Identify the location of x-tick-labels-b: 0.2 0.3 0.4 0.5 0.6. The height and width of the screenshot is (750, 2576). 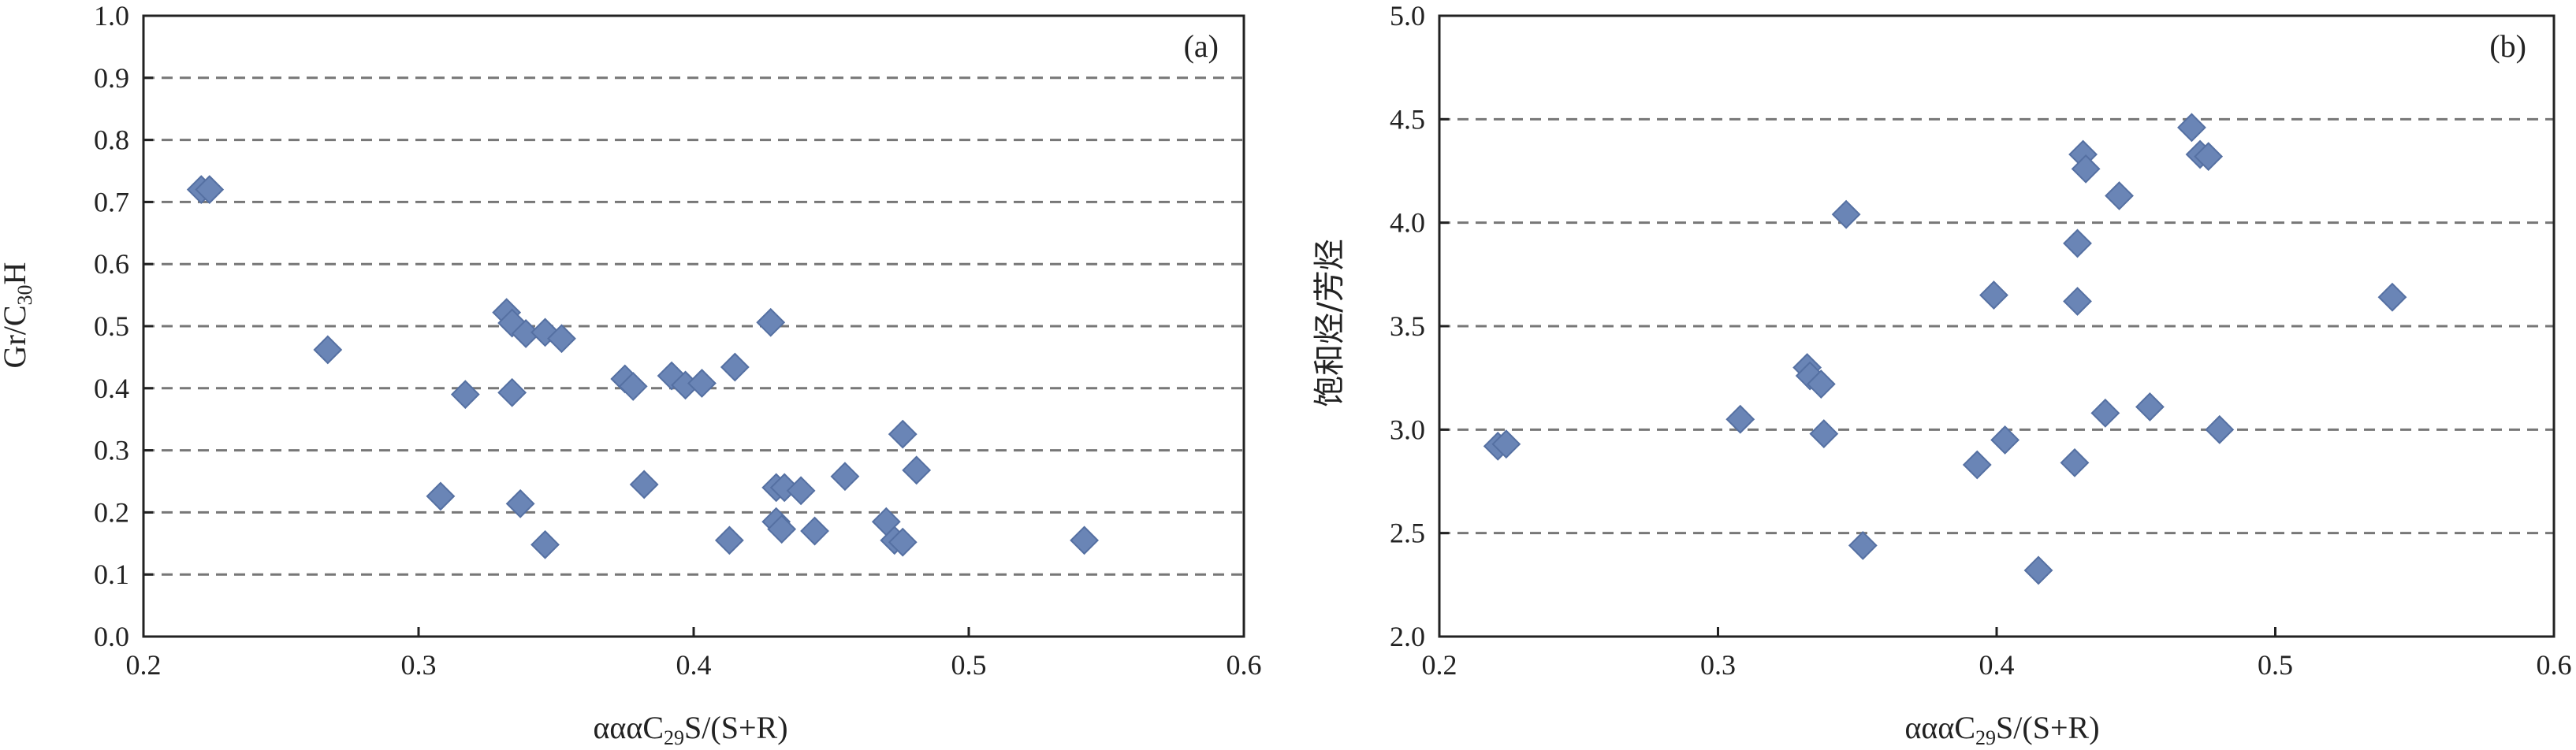
(1997, 665).